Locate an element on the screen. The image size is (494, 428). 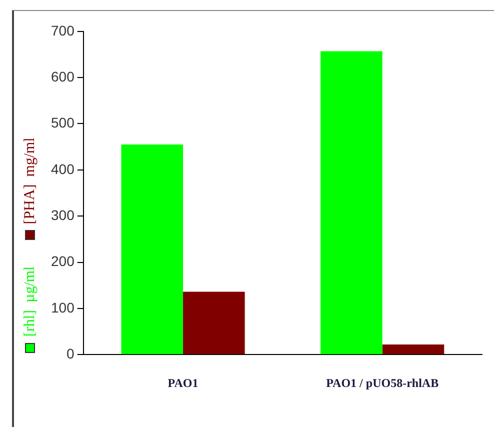
text: [rhl] µg/ml is located at coordinates (30, 301).